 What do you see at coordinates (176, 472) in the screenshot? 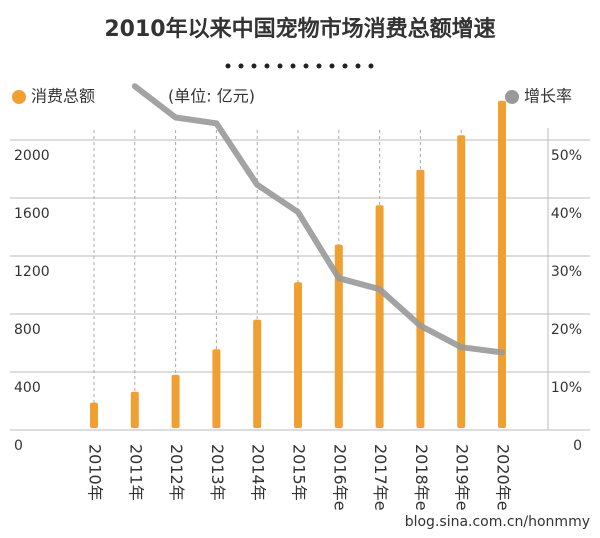
I see `x-tick-label: 2012年` at bounding box center [176, 472].